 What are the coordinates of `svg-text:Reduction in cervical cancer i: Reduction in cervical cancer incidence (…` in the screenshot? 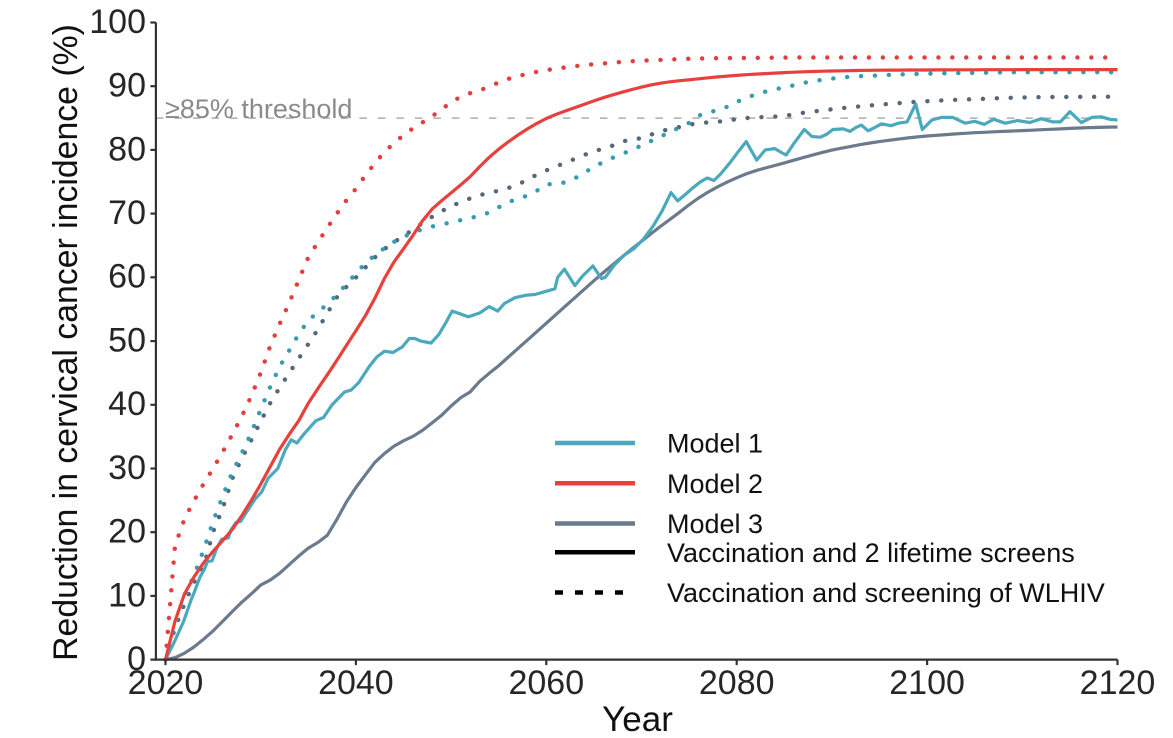 It's located at (66, 342).